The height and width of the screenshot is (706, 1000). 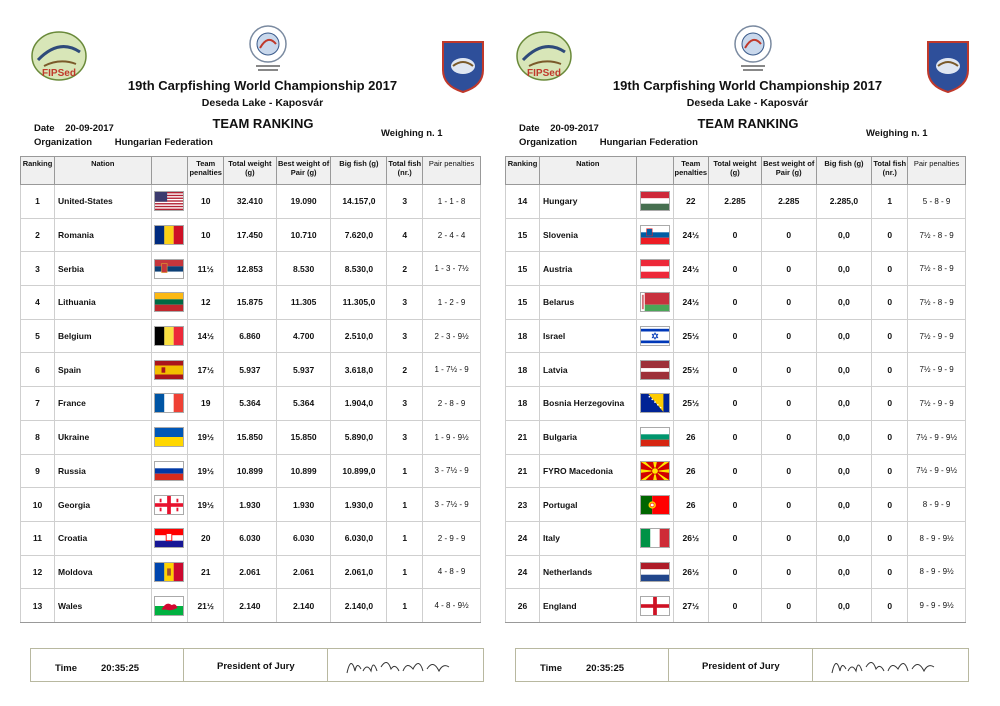 What do you see at coordinates (747, 85) in the screenshot?
I see `page-title: 19th Carpfishing World Championship 2017` at bounding box center [747, 85].